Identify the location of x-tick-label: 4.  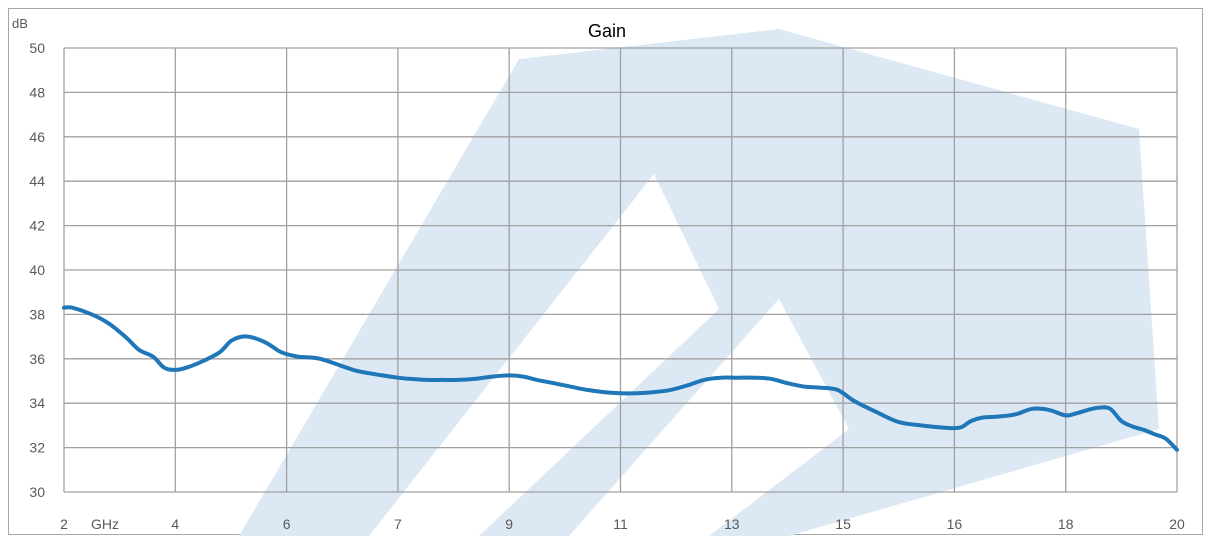
(175, 524).